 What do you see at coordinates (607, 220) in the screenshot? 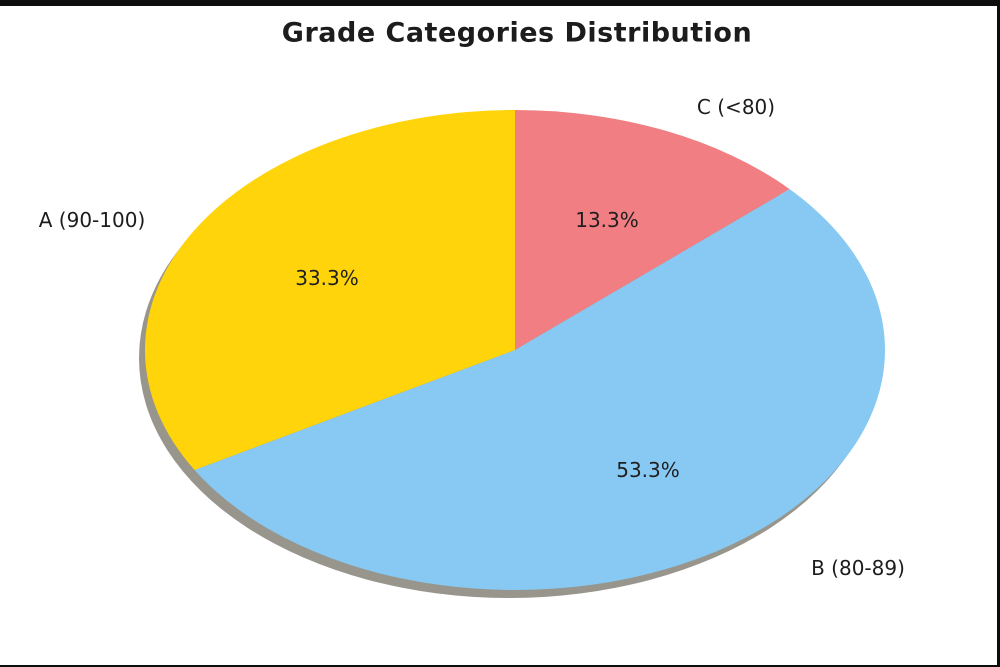
I see `pct-label-c: 13.3%` at bounding box center [607, 220].